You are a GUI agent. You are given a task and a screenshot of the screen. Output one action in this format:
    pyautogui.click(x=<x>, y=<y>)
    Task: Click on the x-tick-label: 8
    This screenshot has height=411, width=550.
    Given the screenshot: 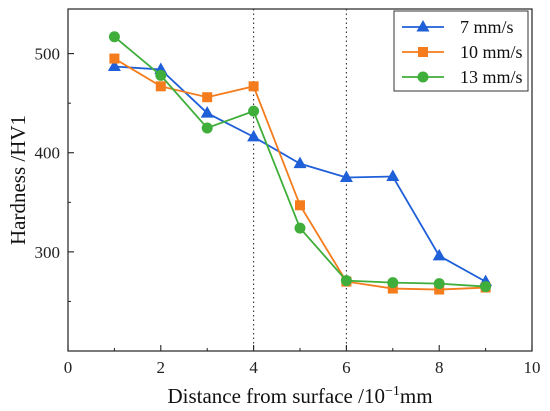 What is the action you would take?
    pyautogui.click(x=439, y=367)
    